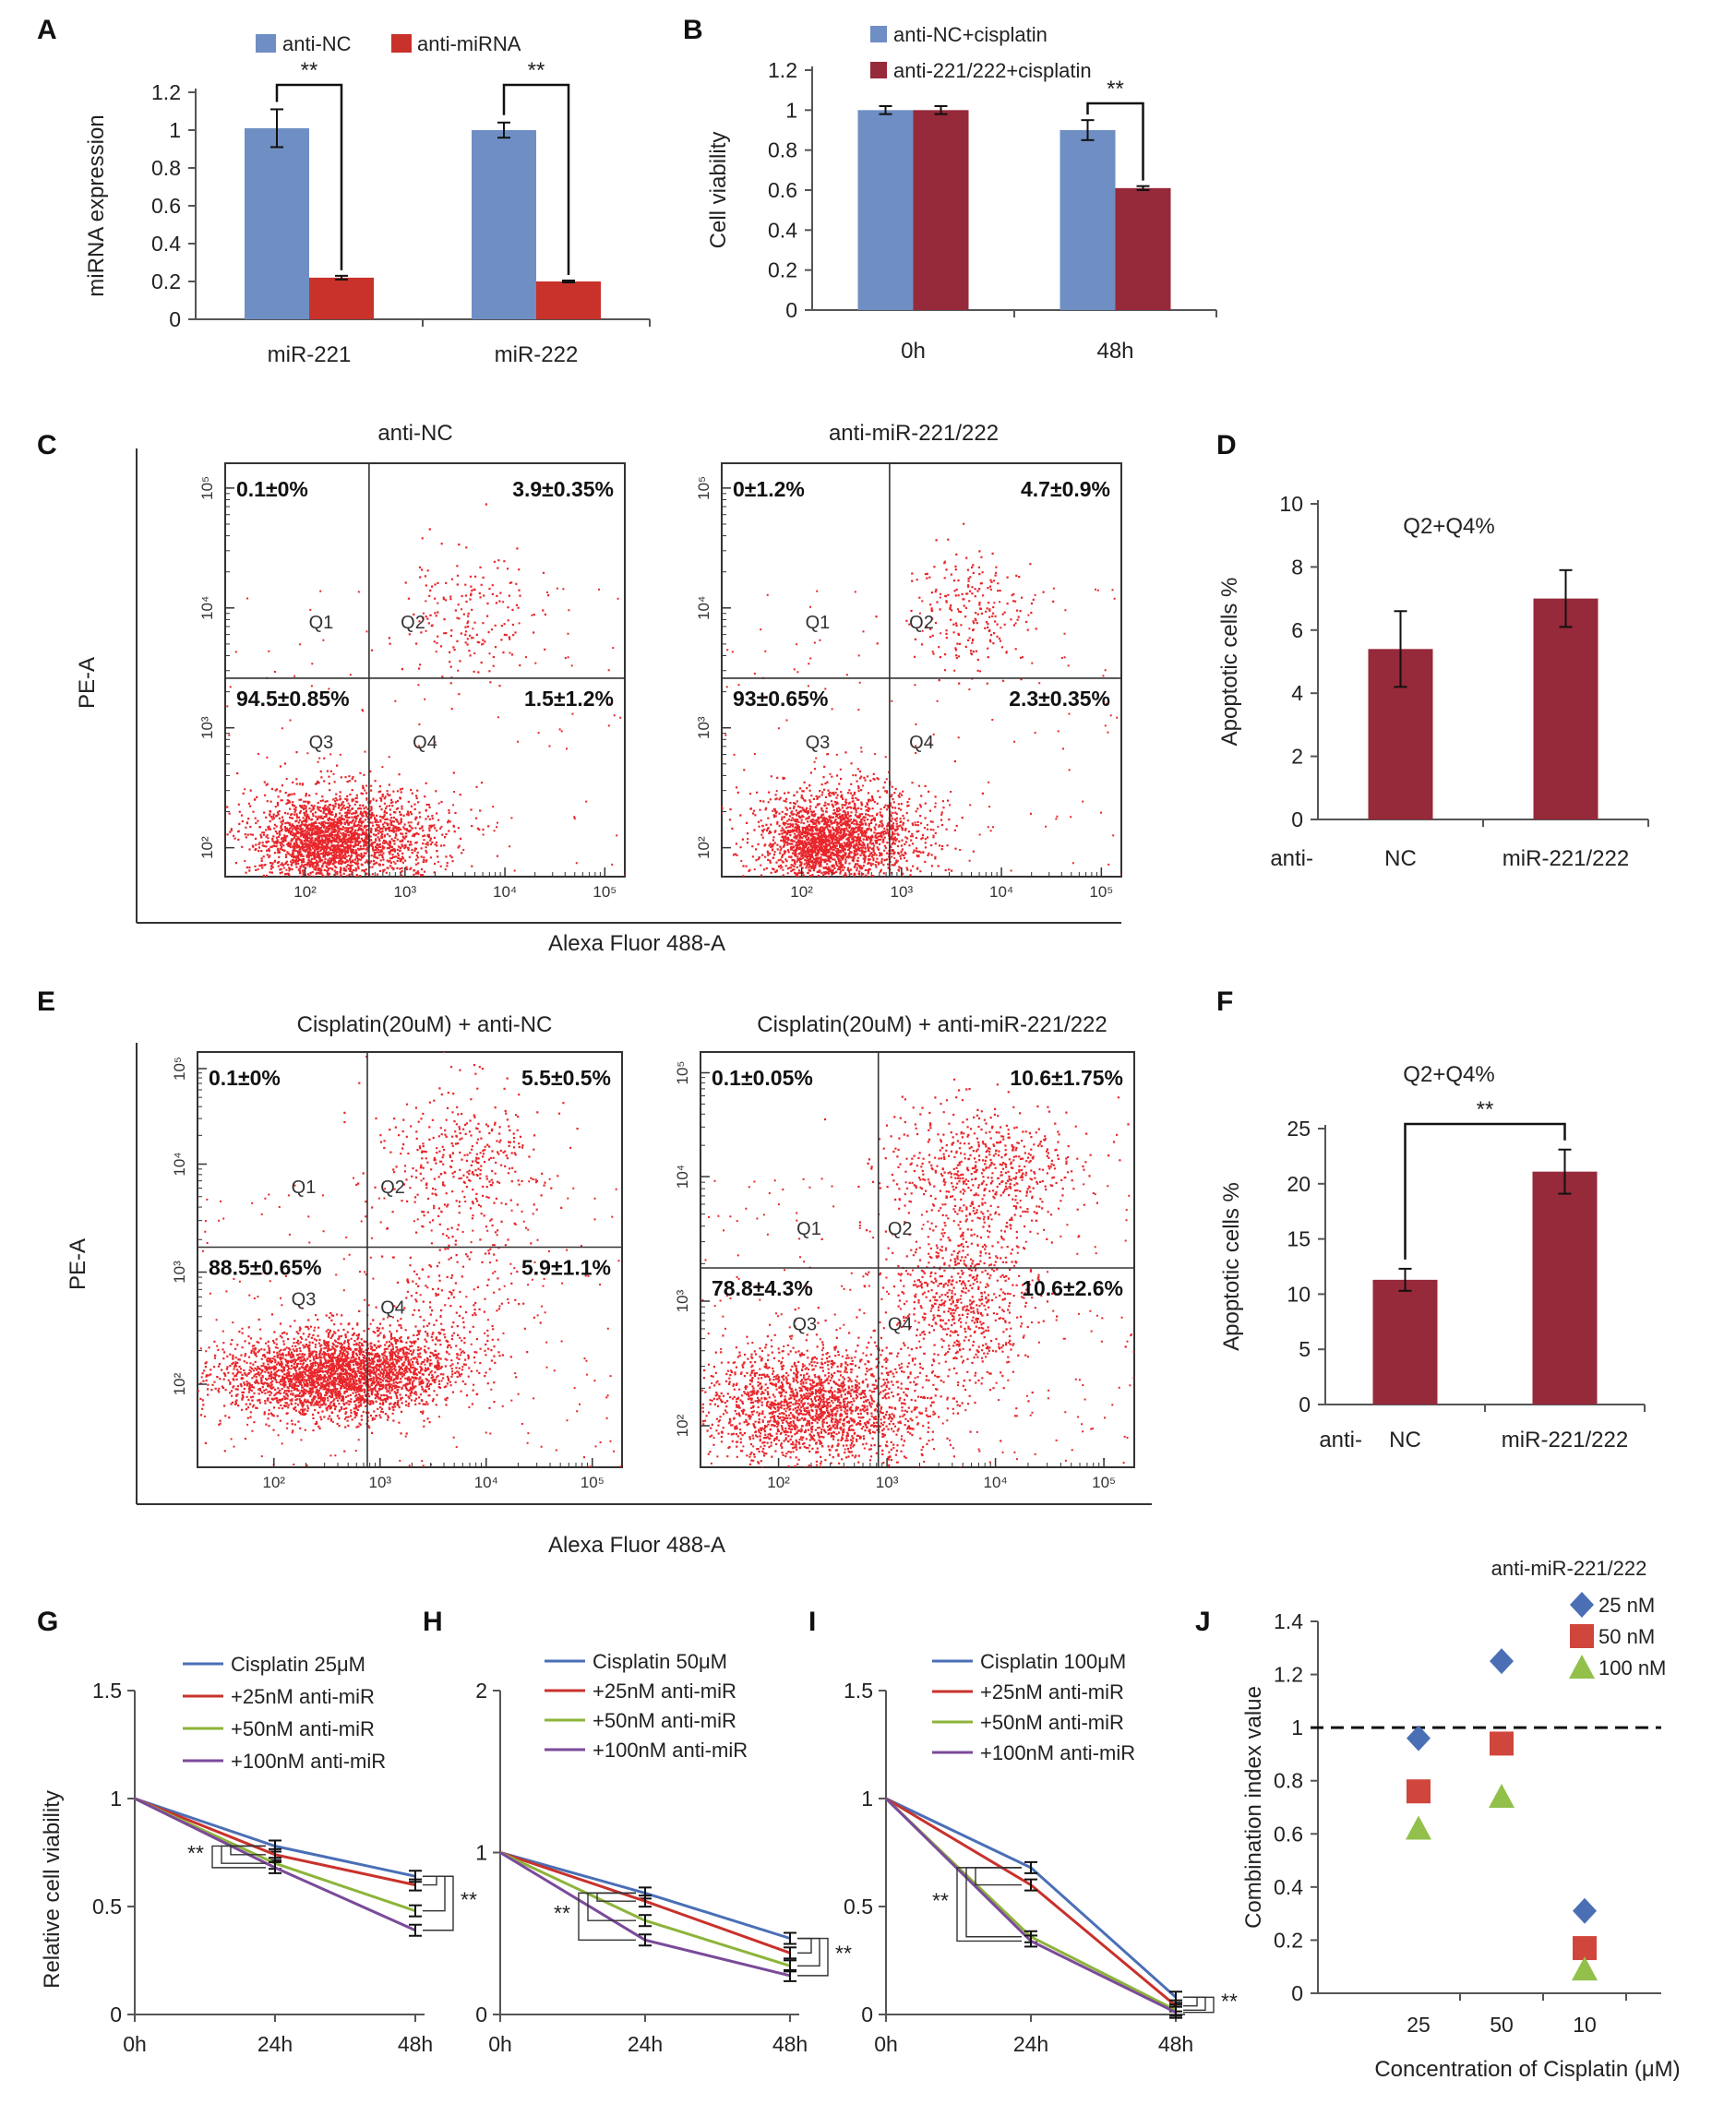  I want to click on chart-b-bar, so click(941, 210).